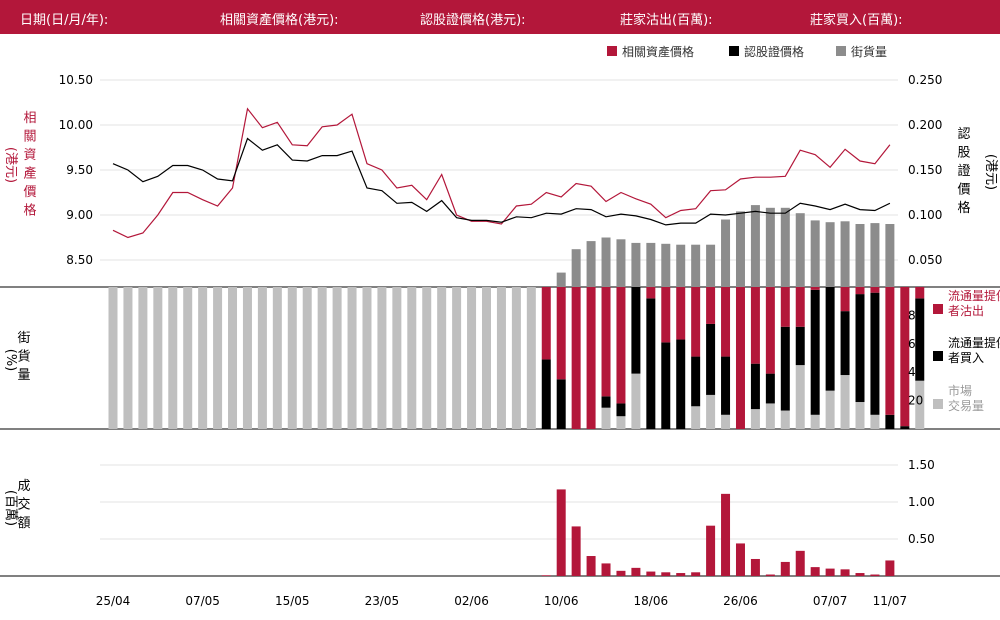 Image resolution: width=1000 pixels, height=620 pixels. What do you see at coordinates (10, 165) in the screenshot?
I see `left-axis-unit-paren: (港元)` at bounding box center [10, 165].